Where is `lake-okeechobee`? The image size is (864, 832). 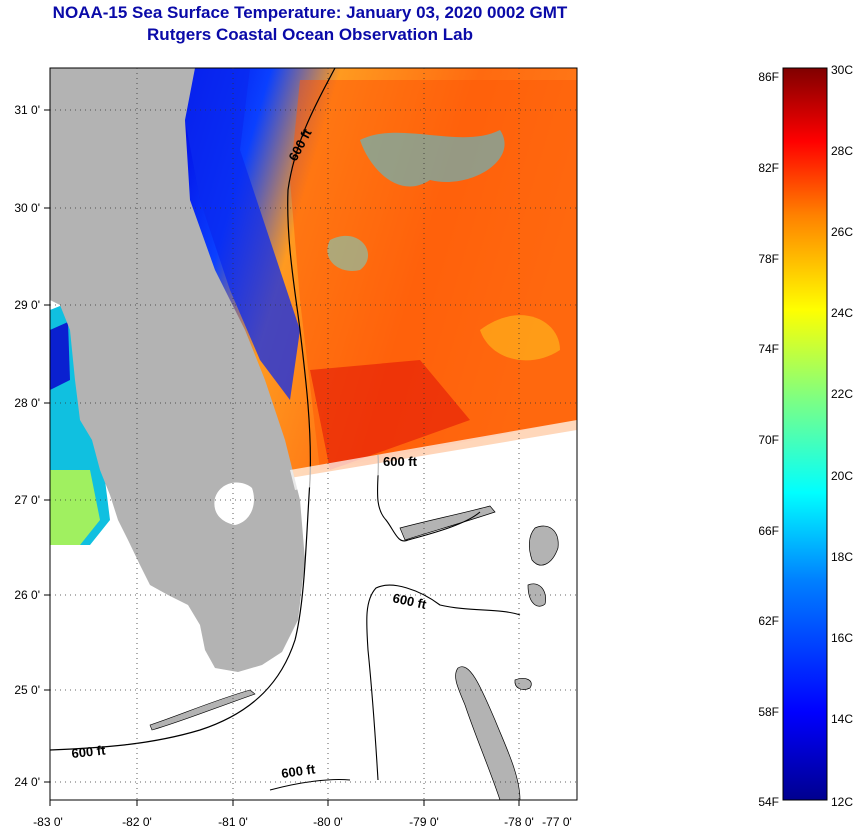
lake-okeechobee is located at coordinates (234, 503).